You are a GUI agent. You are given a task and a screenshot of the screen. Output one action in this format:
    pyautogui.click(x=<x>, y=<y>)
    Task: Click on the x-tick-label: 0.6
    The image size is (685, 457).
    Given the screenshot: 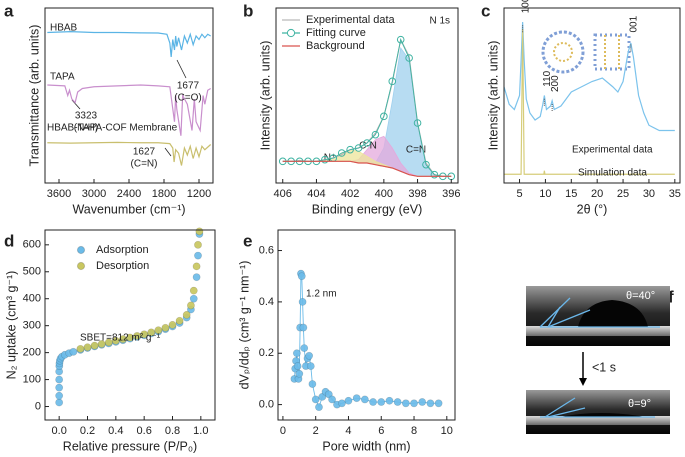 What is the action you would take?
    pyautogui.click(x=144, y=431)
    